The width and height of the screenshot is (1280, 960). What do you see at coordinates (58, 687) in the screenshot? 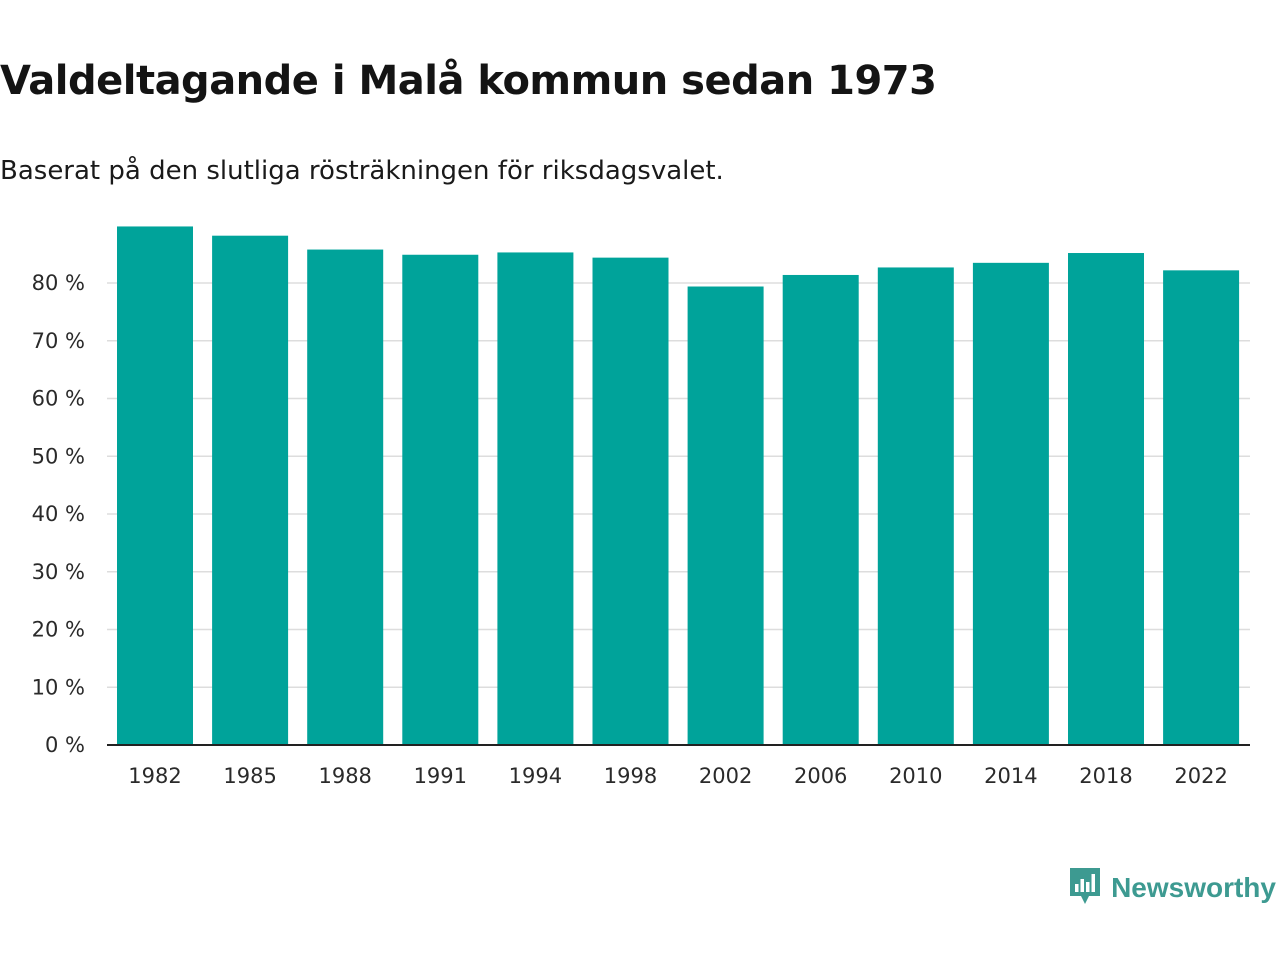
I see `y-tick-label: 10 %` at bounding box center [58, 687].